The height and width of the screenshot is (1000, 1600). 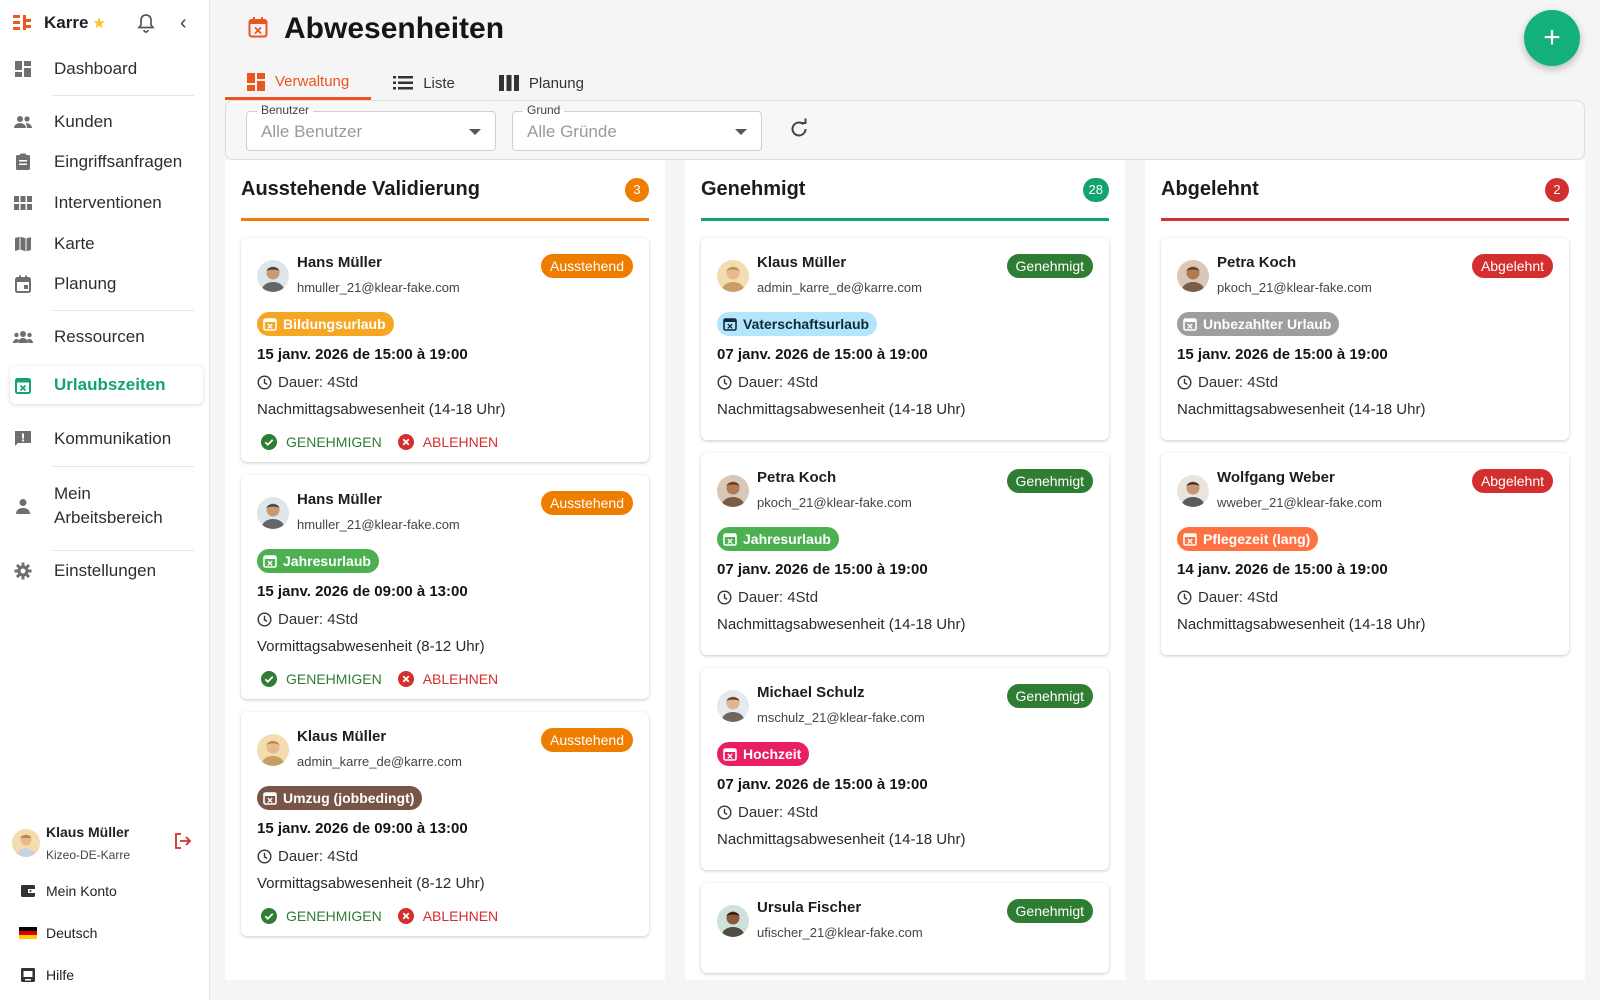 What do you see at coordinates (183, 23) in the screenshot?
I see `collapse-sidebar-icon: ‹` at bounding box center [183, 23].